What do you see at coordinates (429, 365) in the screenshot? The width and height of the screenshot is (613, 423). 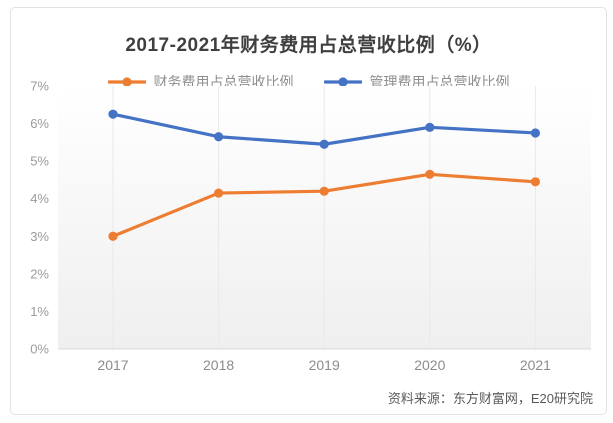 I see `x-tick-label: 2020` at bounding box center [429, 365].